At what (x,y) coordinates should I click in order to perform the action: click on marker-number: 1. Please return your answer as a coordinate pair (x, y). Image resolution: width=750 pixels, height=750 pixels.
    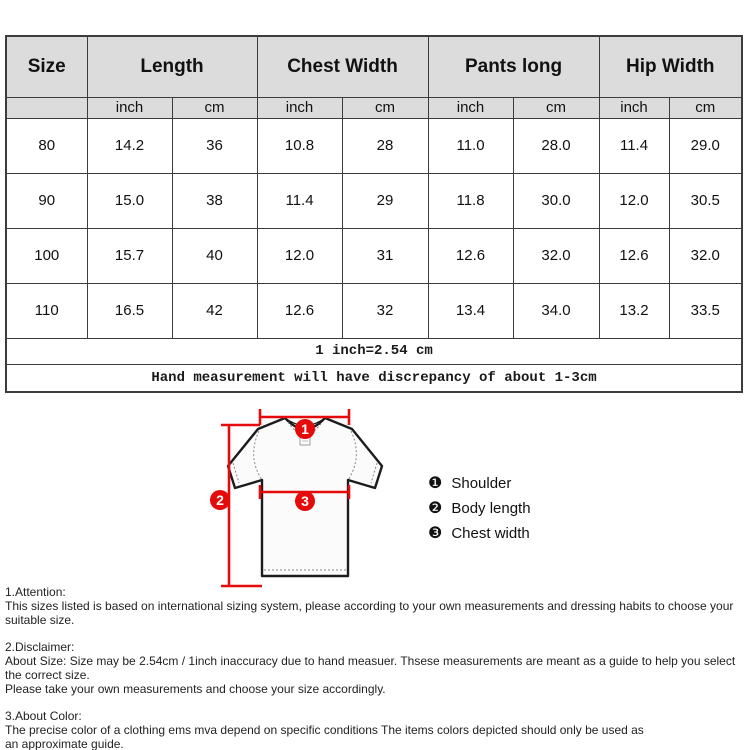
    Looking at the image, I should click on (305, 429).